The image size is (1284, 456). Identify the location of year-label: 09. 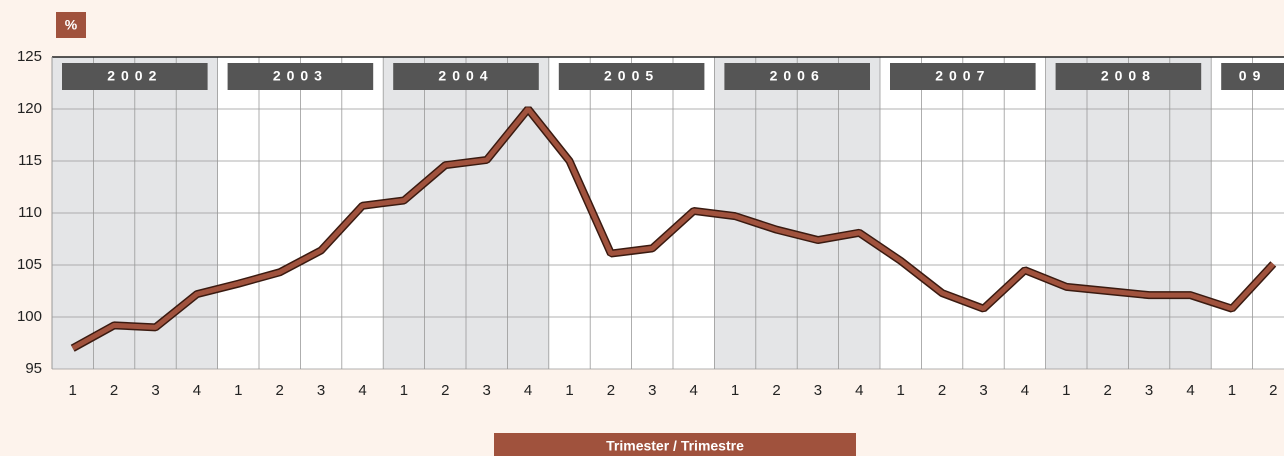
(1253, 76).